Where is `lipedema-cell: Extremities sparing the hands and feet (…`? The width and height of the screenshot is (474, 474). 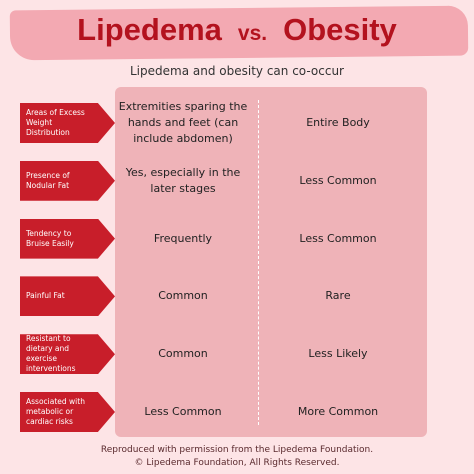 lipedema-cell: Extremities sparing the hands and feet (… is located at coordinates (183, 122).